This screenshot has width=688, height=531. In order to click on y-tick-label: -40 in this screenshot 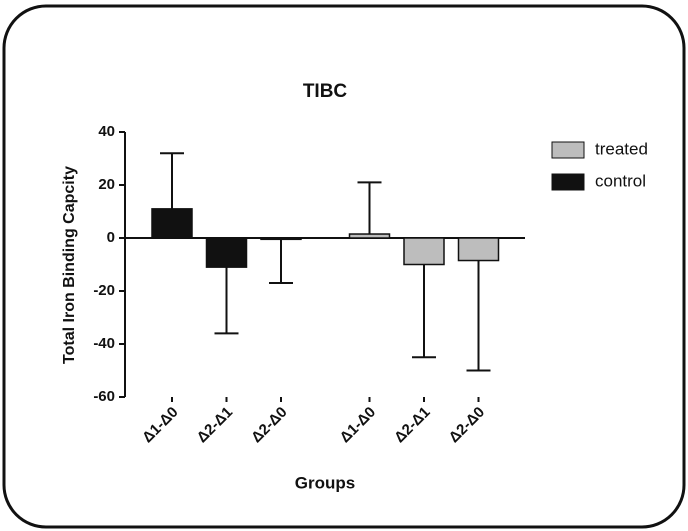, I will do `click(104, 343)`.